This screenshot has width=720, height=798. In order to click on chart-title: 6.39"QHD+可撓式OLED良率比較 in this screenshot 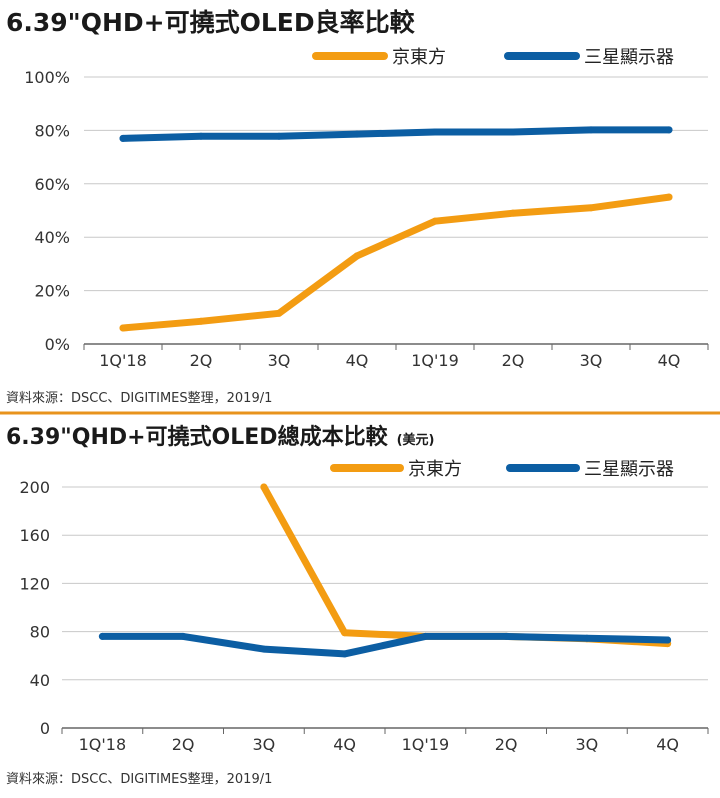, I will do `click(211, 22)`.